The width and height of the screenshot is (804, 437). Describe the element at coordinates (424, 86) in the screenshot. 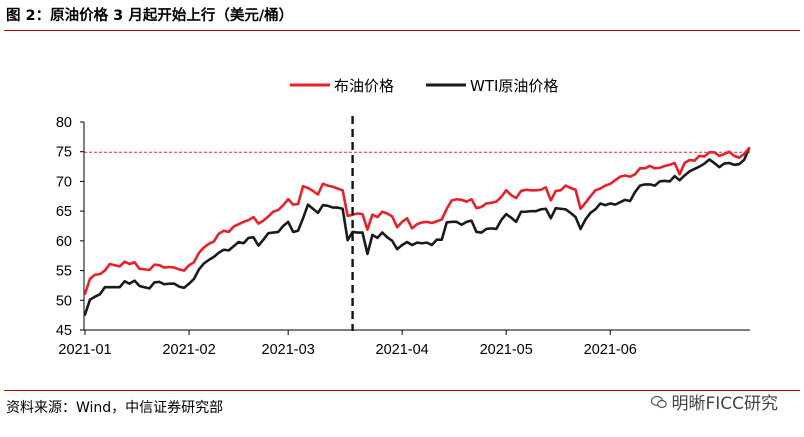

I see `chart-legend: 布油价格 WTI原油价格` at that location.